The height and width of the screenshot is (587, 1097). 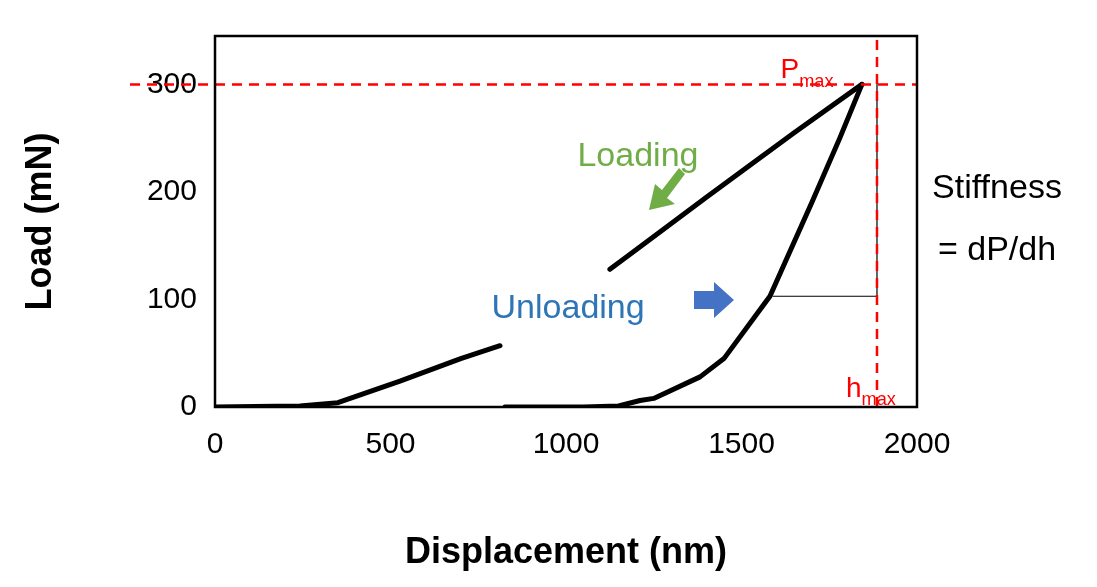 What do you see at coordinates (741, 443) in the screenshot?
I see `x-tick-label: 1500` at bounding box center [741, 443].